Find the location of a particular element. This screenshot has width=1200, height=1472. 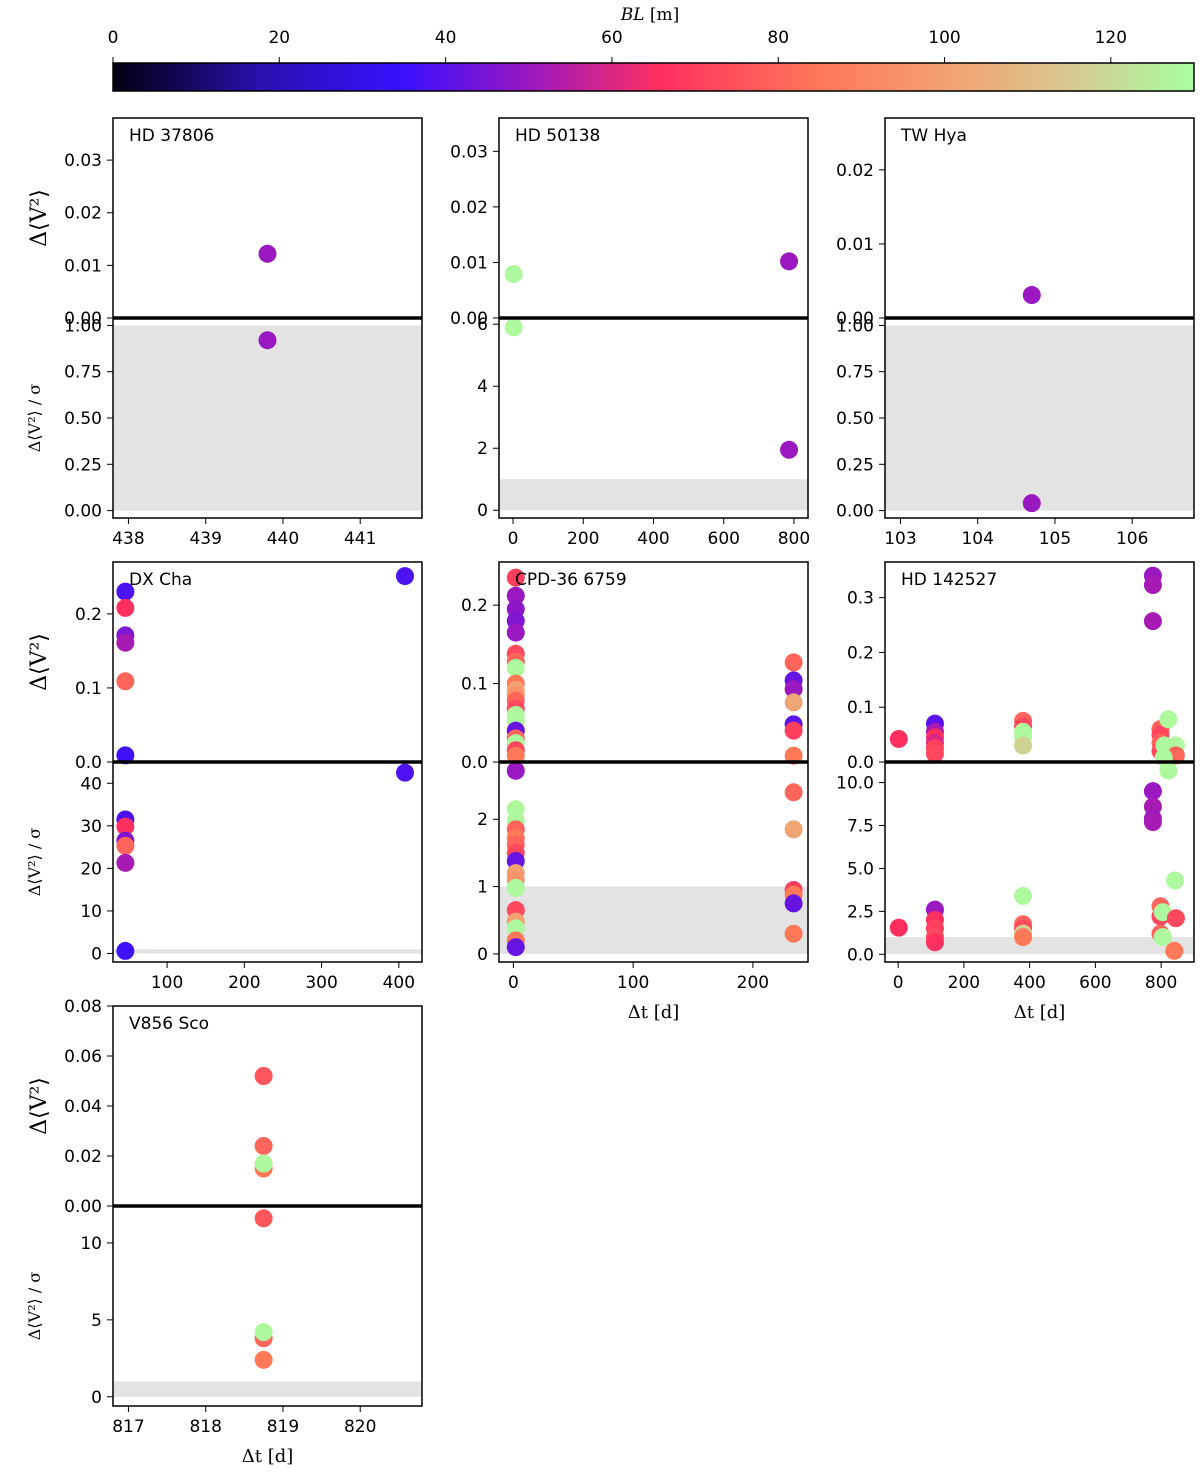

y-tick-label: 4 is located at coordinates (482, 387).